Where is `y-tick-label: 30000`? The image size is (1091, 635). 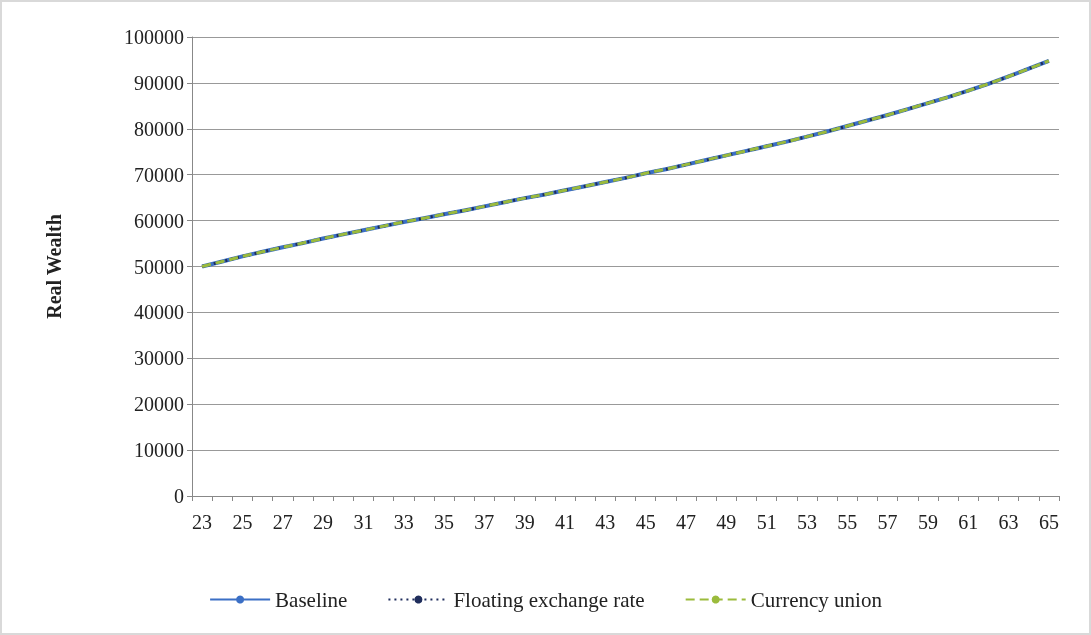 y-tick-label: 30000 is located at coordinates (159, 358).